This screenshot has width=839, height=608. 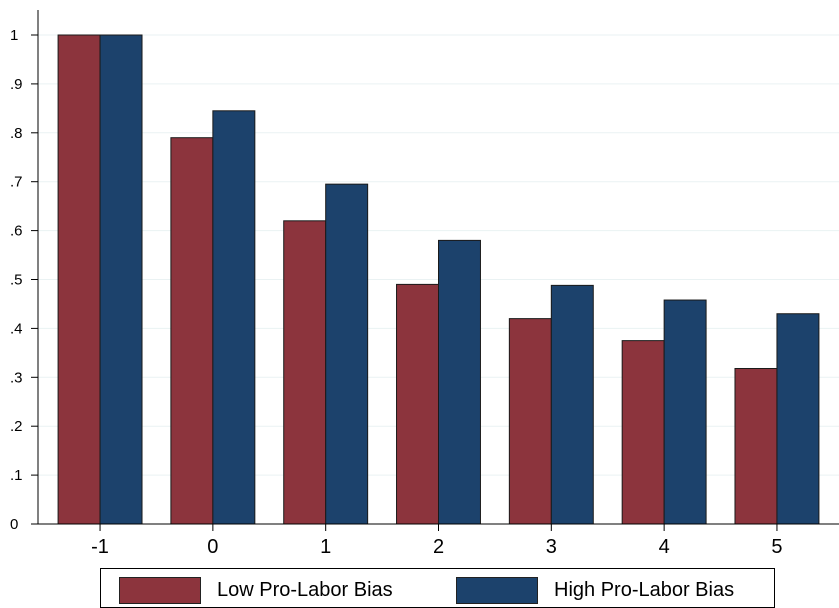 I want to click on y-tick-label: 1, so click(x=14, y=35).